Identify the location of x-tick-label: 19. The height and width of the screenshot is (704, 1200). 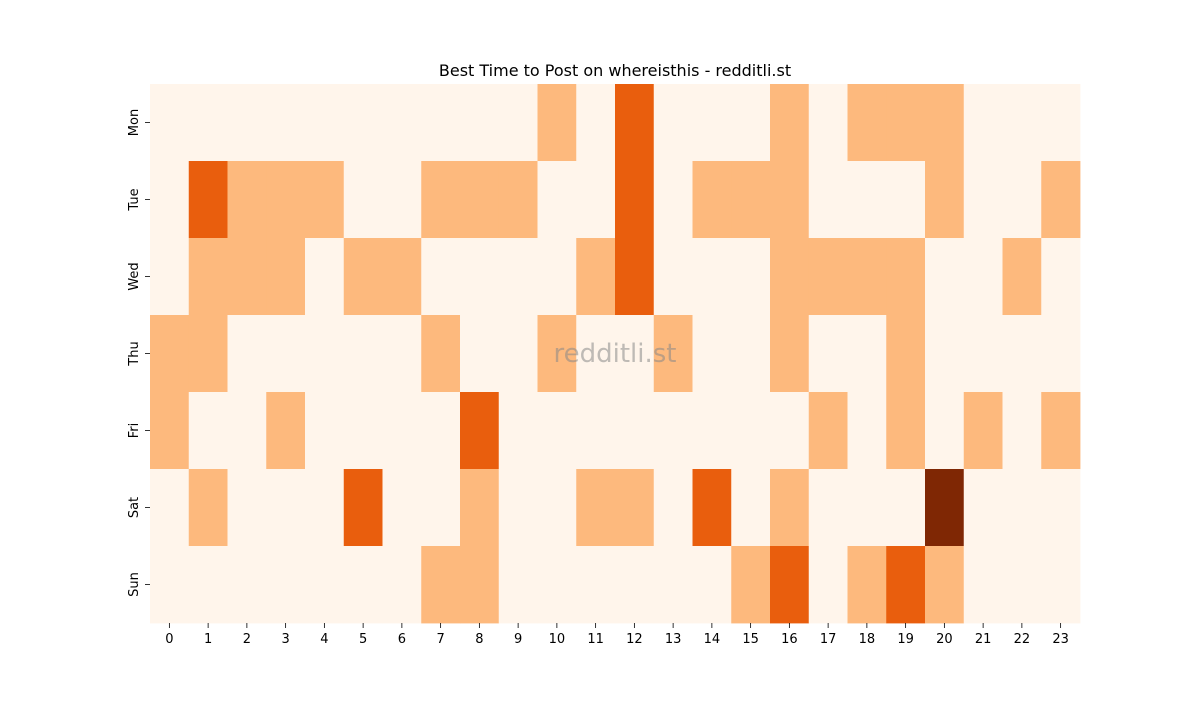
(905, 639).